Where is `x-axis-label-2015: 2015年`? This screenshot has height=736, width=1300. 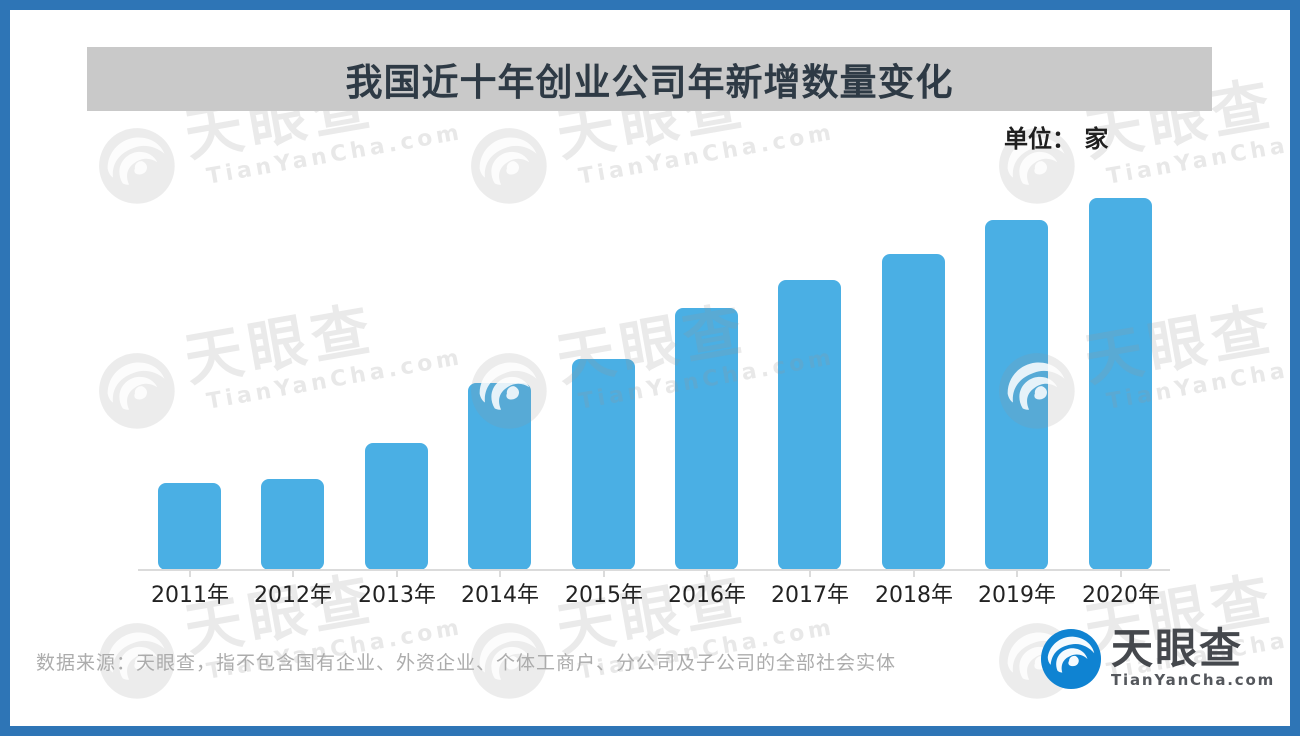
x-axis-label-2015: 2015年 is located at coordinates (604, 595).